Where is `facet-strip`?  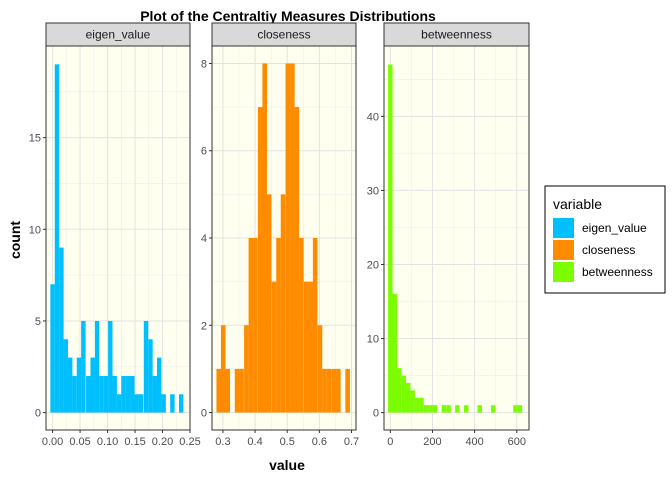
facet-strip is located at coordinates (118, 34).